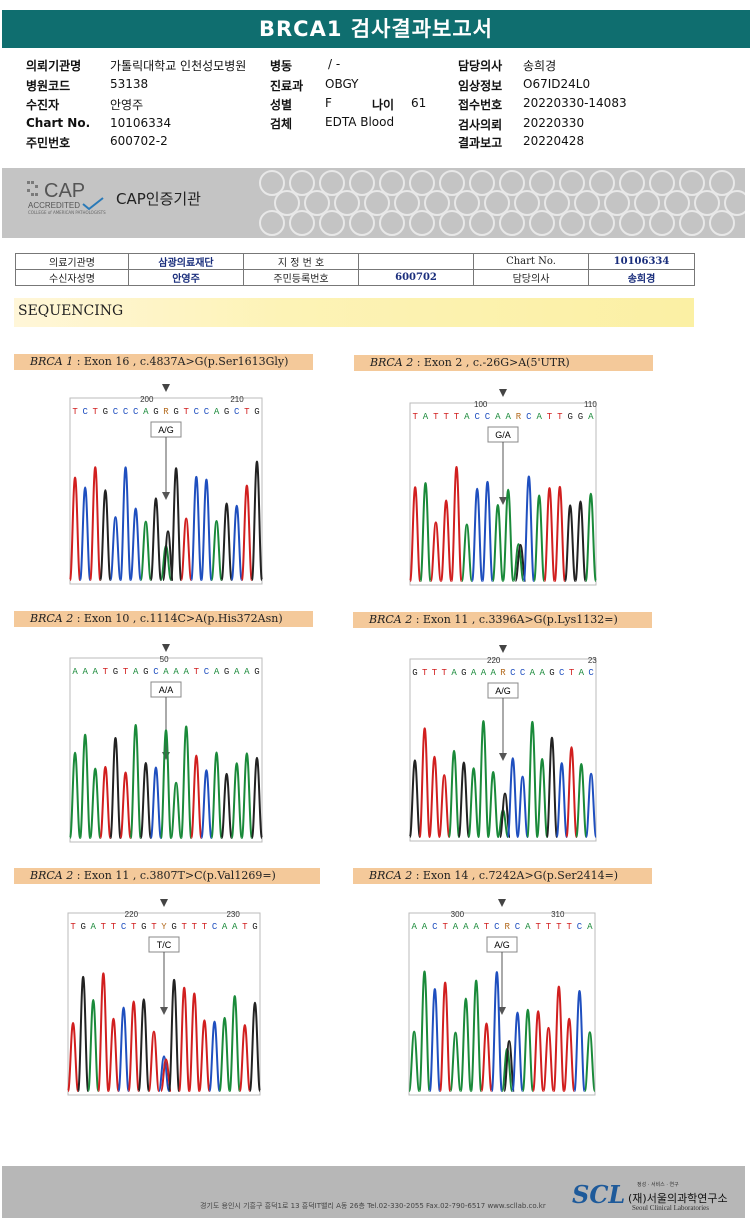 Image resolution: width=752 pixels, height=1227 pixels. What do you see at coordinates (164, 945) in the screenshot?
I see `genotype-call: T/C` at bounding box center [164, 945].